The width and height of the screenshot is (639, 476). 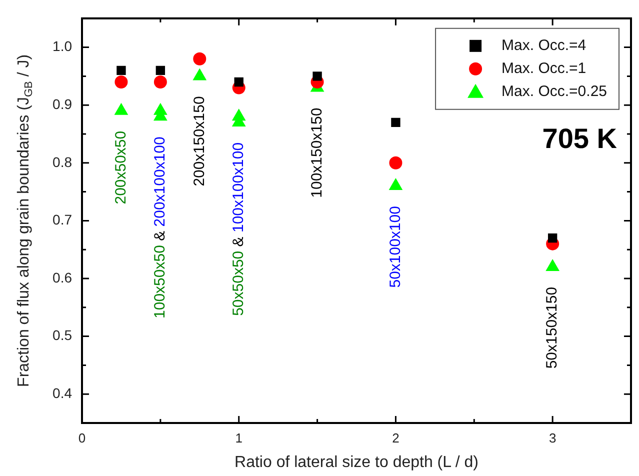 What do you see at coordinates (396, 438) in the screenshot?
I see `x-tick-label: 2` at bounding box center [396, 438].